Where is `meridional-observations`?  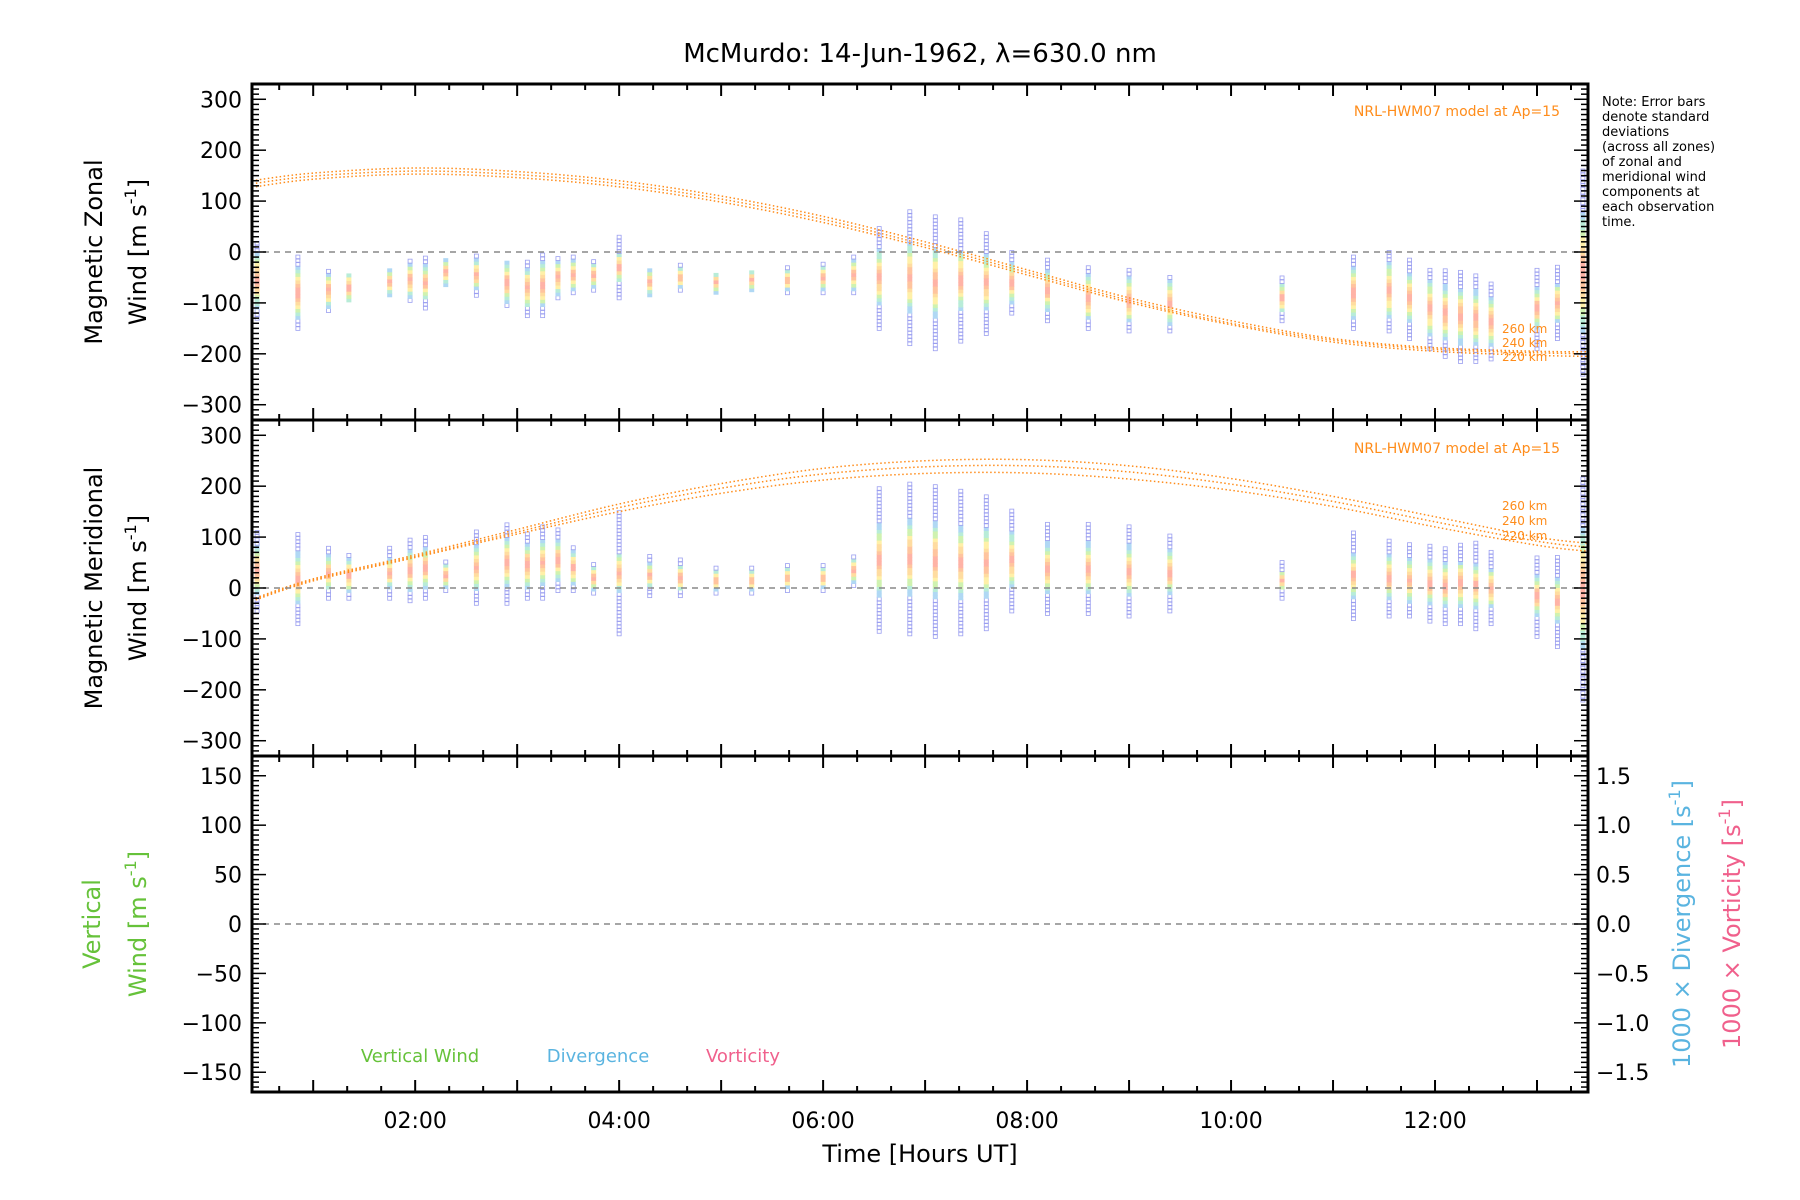 meridional-observations is located at coordinates (920, 589).